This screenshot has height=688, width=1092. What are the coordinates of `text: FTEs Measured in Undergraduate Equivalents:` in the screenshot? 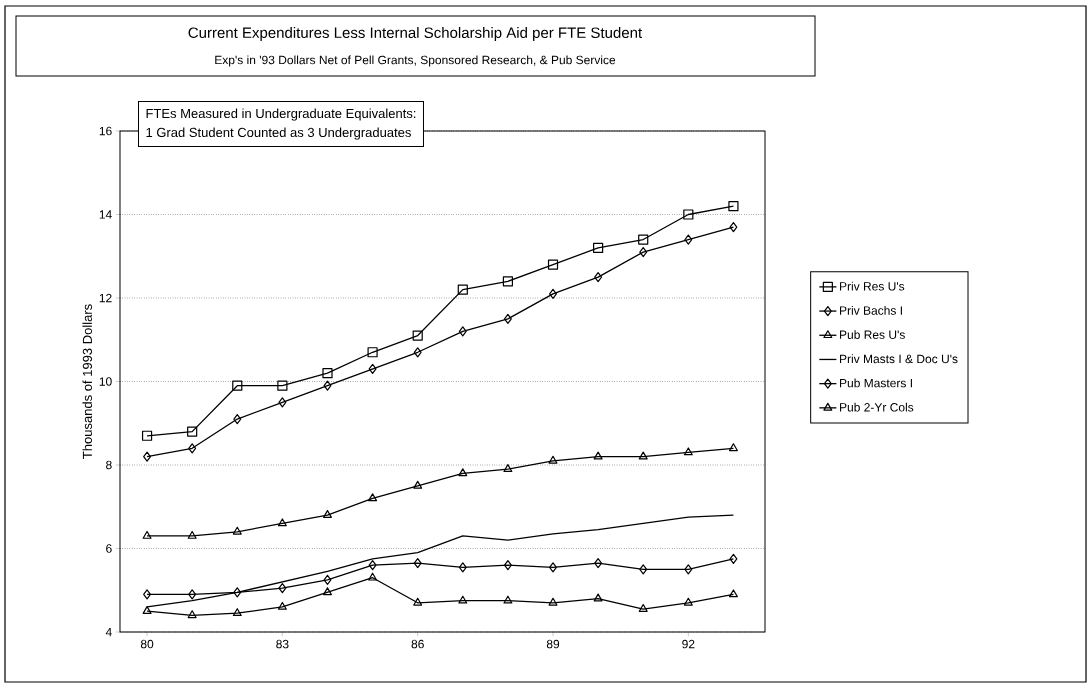 It's located at (281, 114).